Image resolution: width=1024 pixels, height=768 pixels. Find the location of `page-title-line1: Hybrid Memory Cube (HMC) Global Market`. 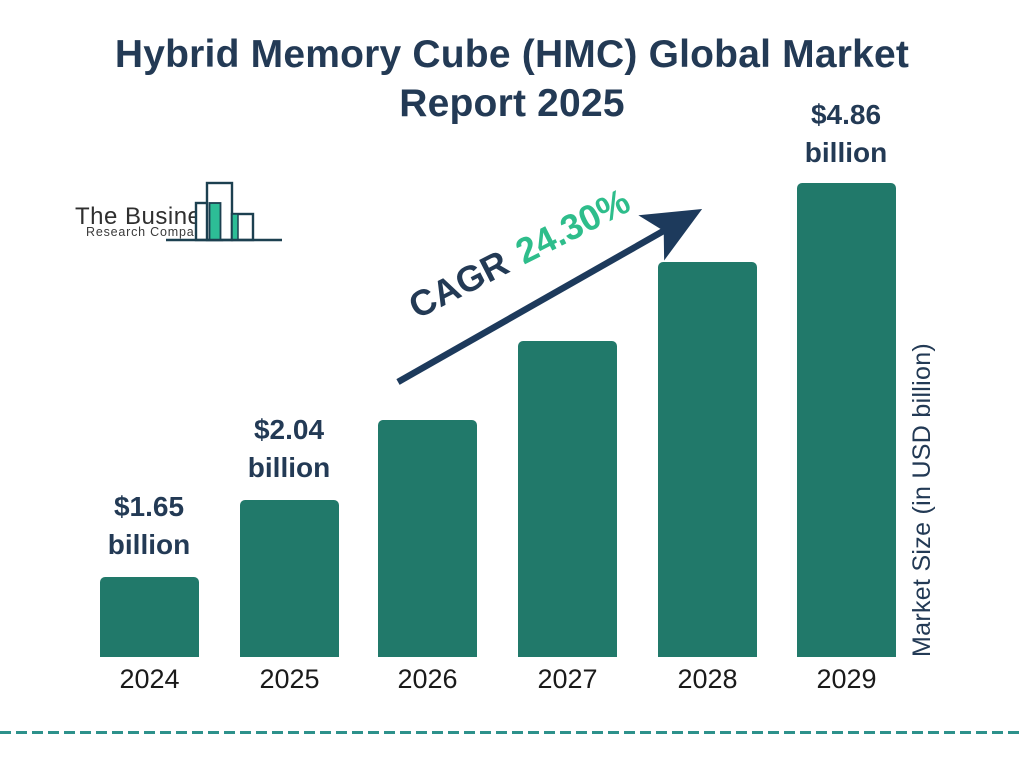

page-title-line1: Hybrid Memory Cube (HMC) Global Market is located at coordinates (512, 54).